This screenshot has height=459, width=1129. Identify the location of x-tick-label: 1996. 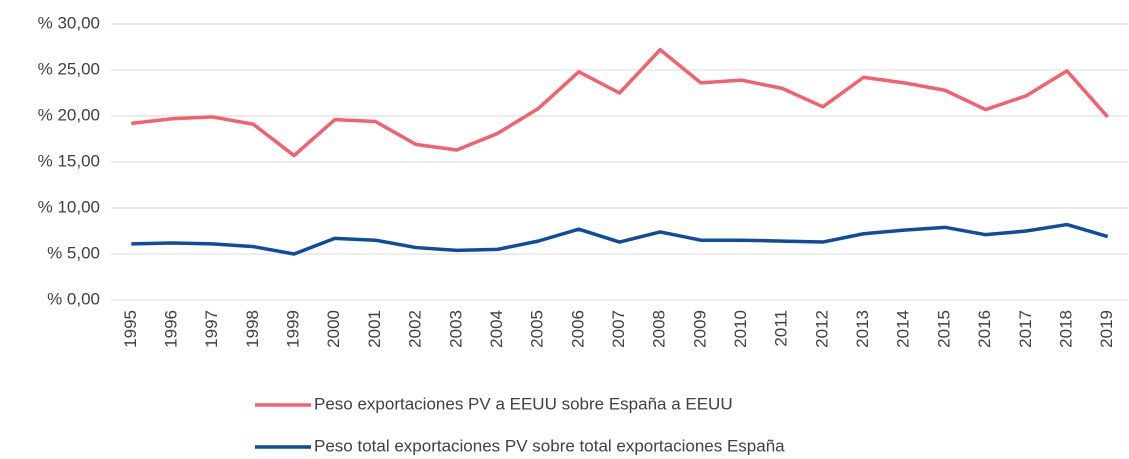
(171, 329).